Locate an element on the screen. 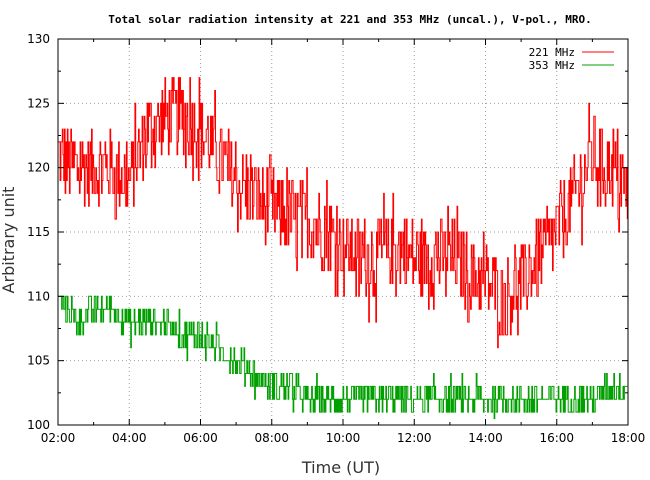 The image size is (650, 480). x-tick-label: 04:00 is located at coordinates (129, 438).